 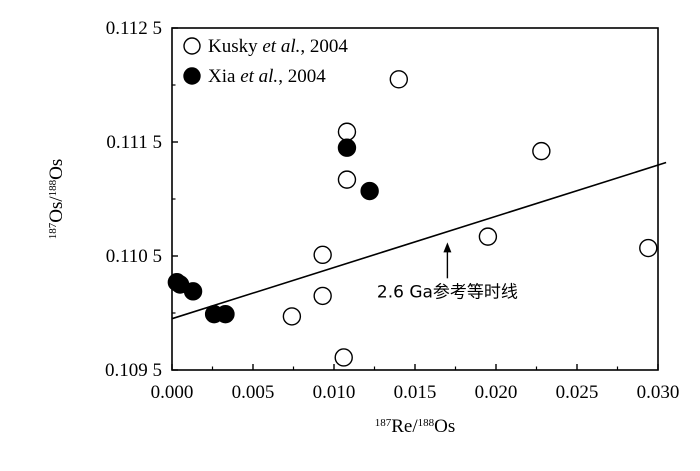 What do you see at coordinates (134, 28) in the screenshot?
I see `y-tick-label: 0.112 5` at bounding box center [134, 28].